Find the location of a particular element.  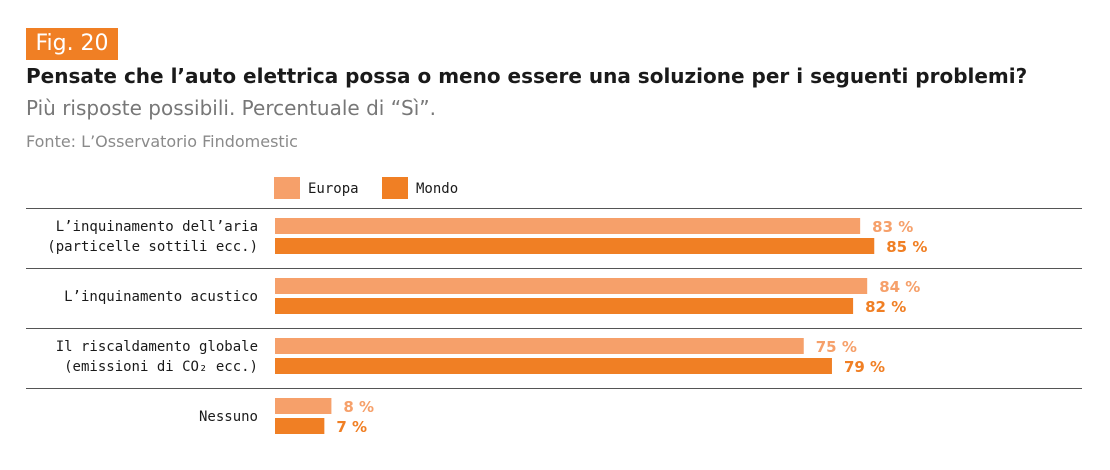

legend-swatch-europa is located at coordinates (287, 188).